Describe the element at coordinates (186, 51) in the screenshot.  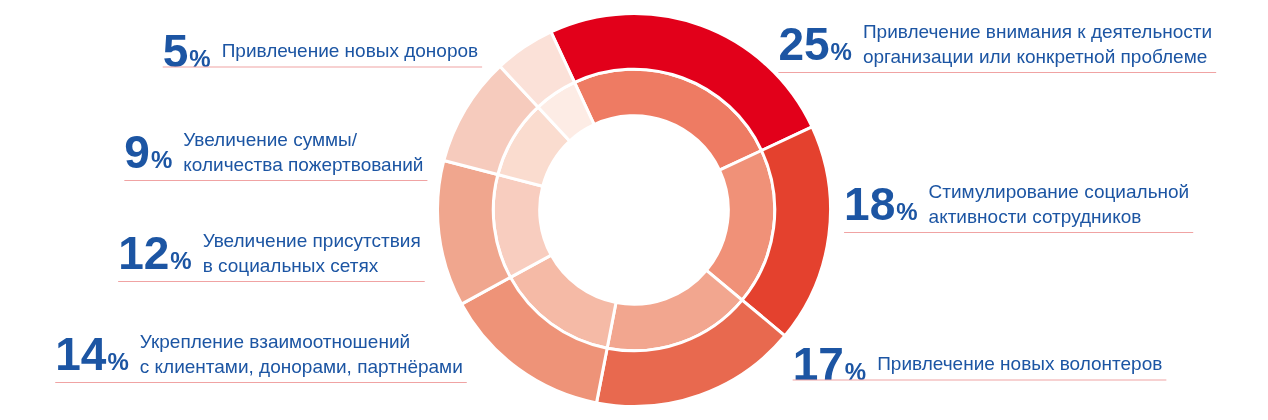
I see `data-label: 5%` at that location.